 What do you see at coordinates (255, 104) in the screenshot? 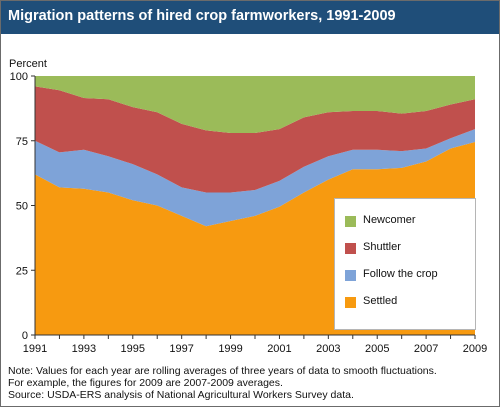
I see `area-newcomer` at bounding box center [255, 104].